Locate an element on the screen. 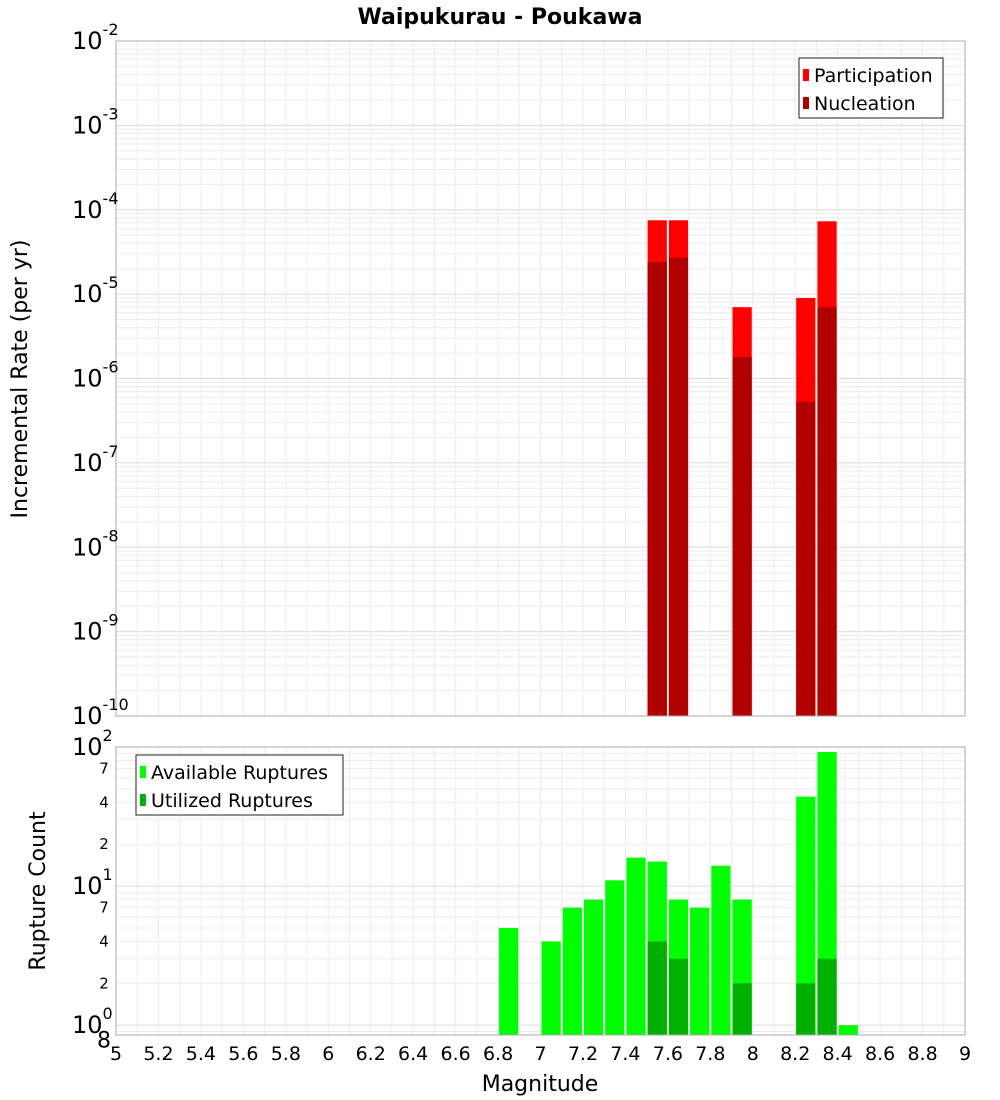  magnitude-xtick-label: 8 is located at coordinates (753, 1054).